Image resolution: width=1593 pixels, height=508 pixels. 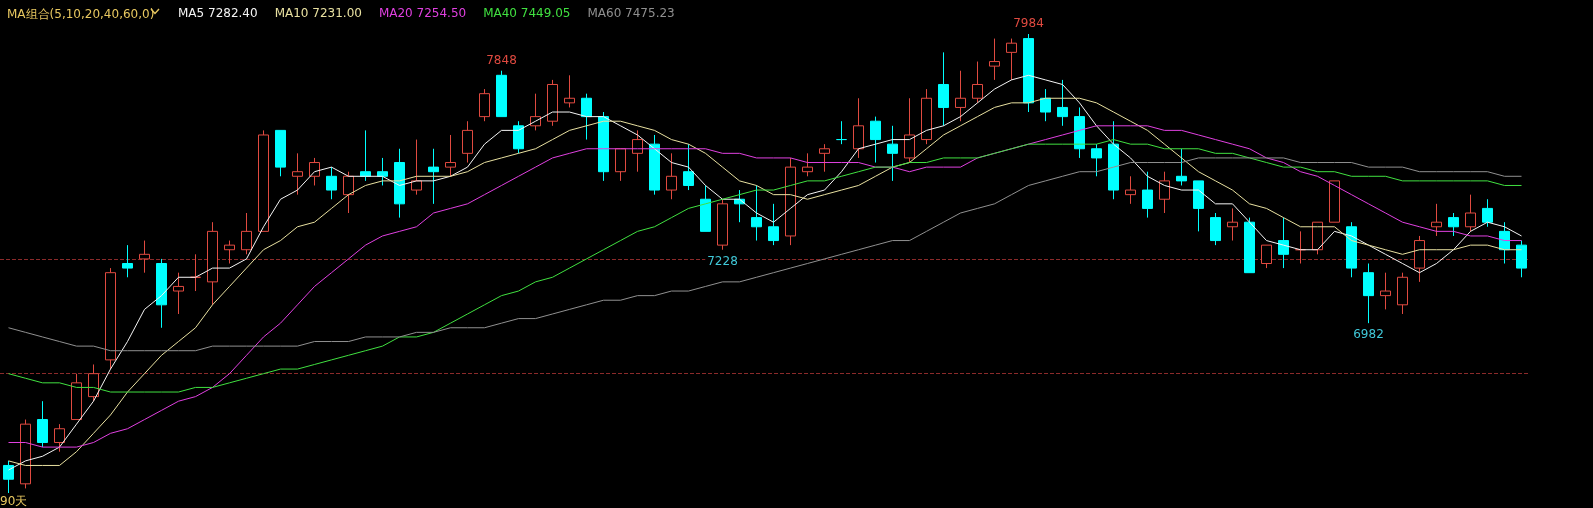 I want to click on text: MA5 7282.40, so click(x=218, y=13).